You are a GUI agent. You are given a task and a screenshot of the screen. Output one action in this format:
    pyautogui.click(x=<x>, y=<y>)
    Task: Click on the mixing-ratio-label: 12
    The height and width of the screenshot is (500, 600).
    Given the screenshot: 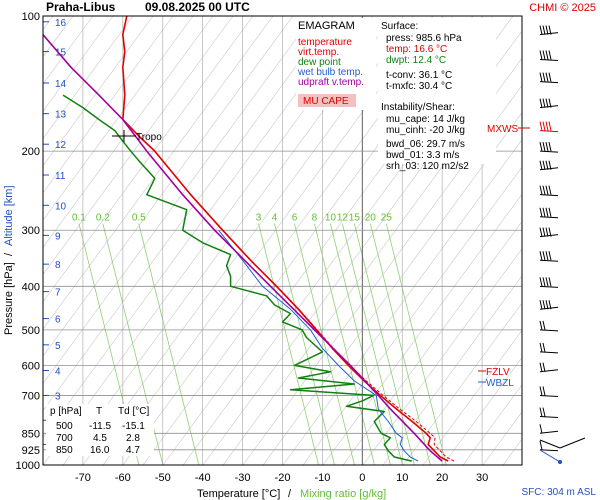 What is the action you would take?
    pyautogui.click(x=343, y=218)
    